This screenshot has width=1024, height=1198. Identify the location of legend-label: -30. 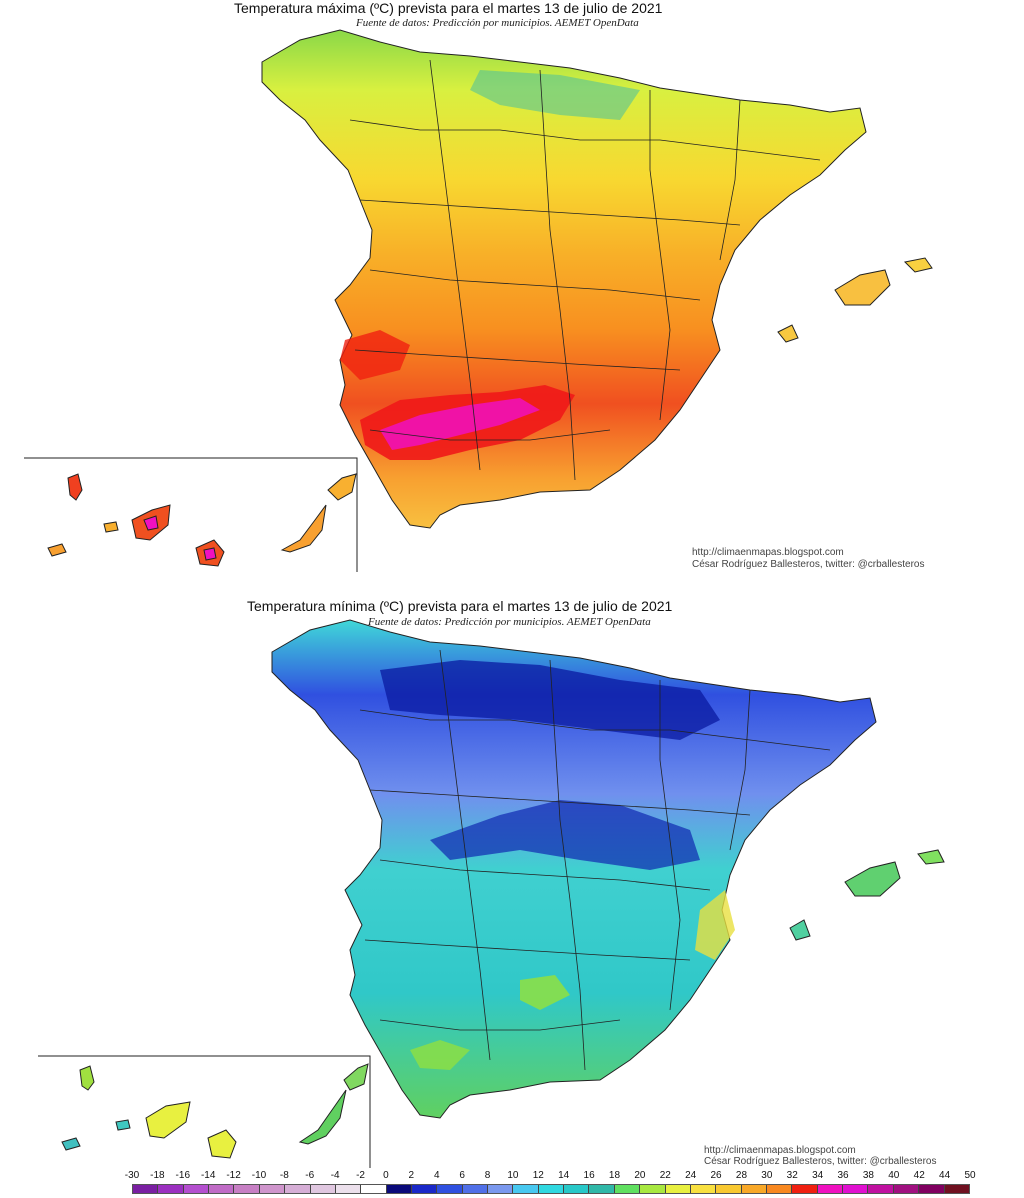
(132, 1175).